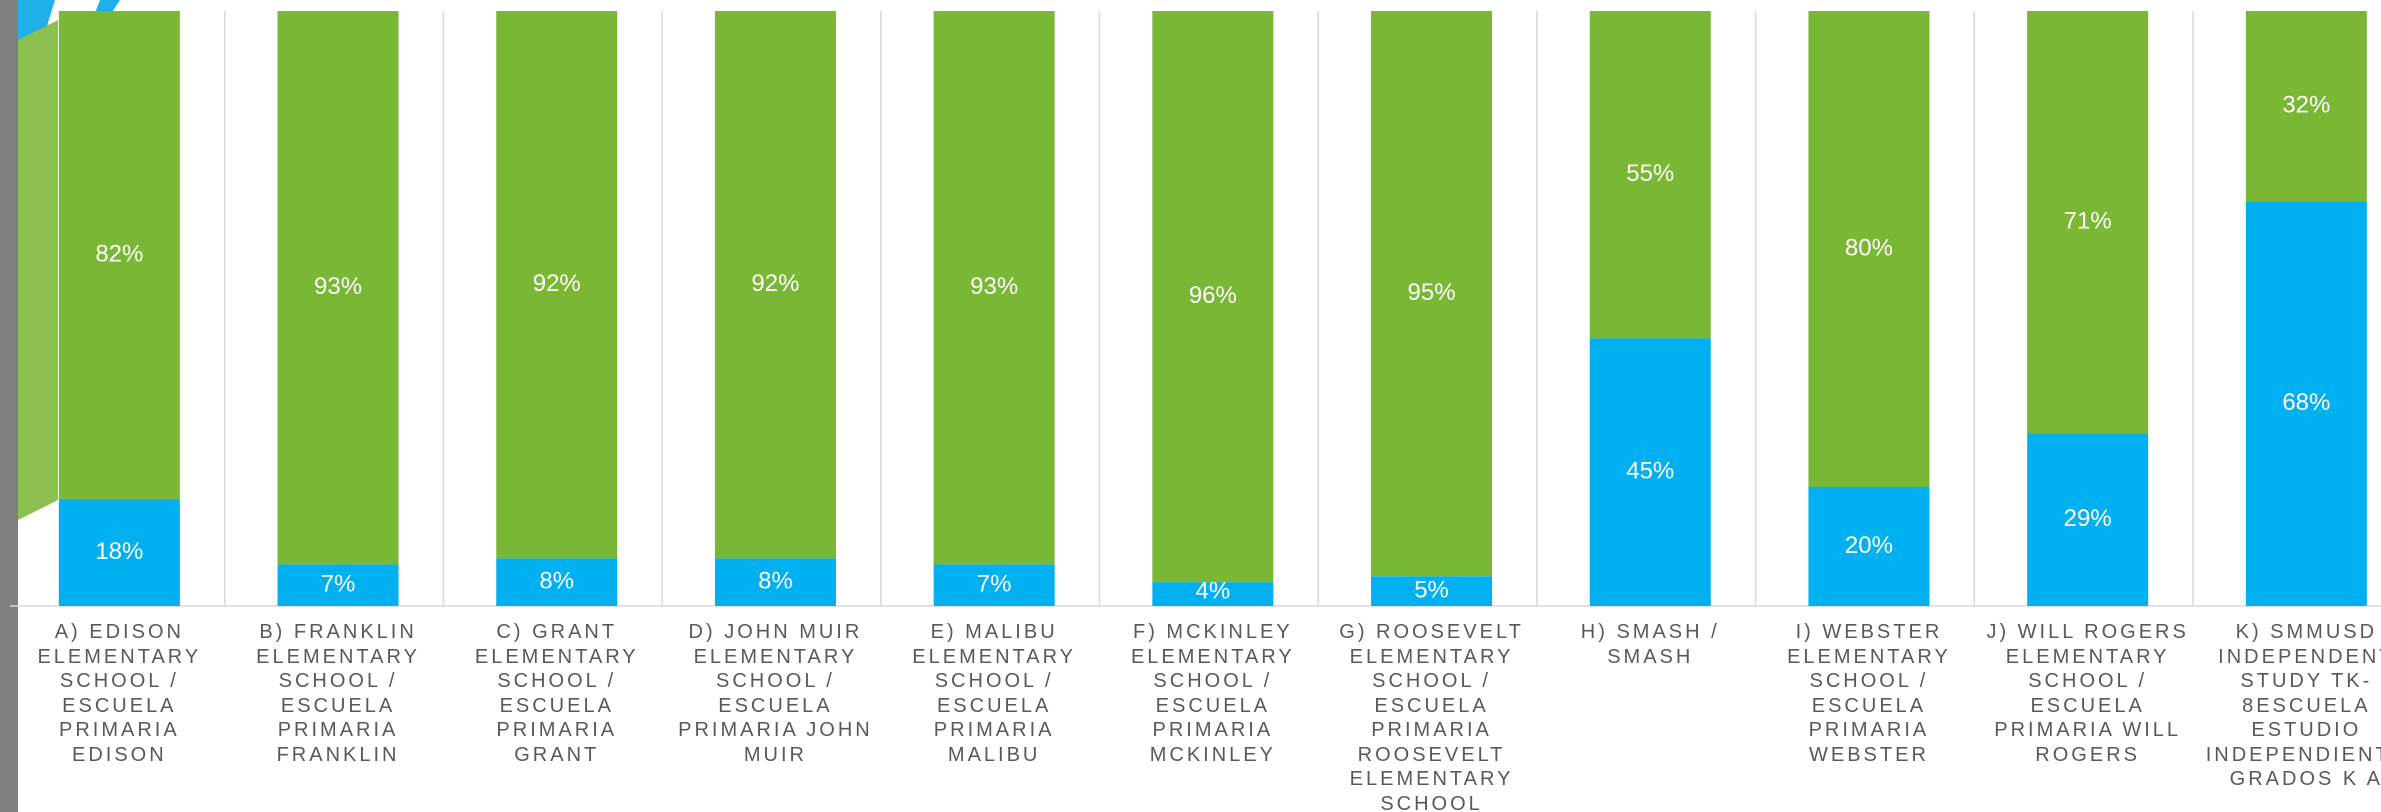  I want to click on data-label: 5%, so click(1431, 589).